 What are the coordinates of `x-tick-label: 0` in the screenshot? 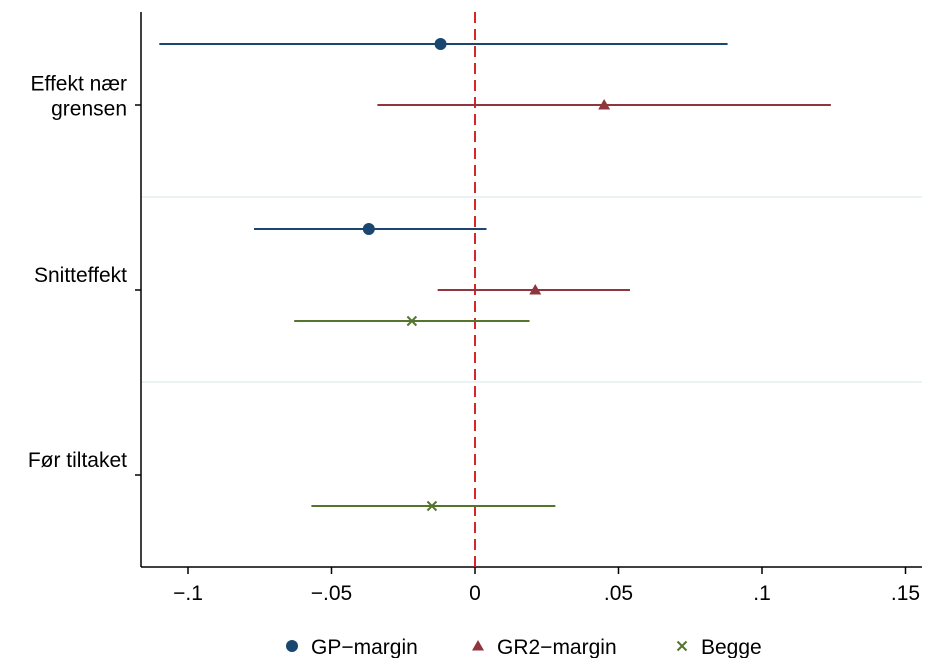 It's located at (475, 593).